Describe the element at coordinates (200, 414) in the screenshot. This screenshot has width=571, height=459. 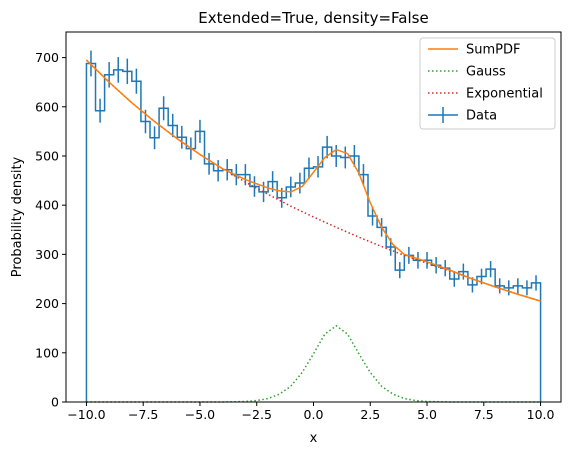
I see `x-tick-label: −5.0` at that location.